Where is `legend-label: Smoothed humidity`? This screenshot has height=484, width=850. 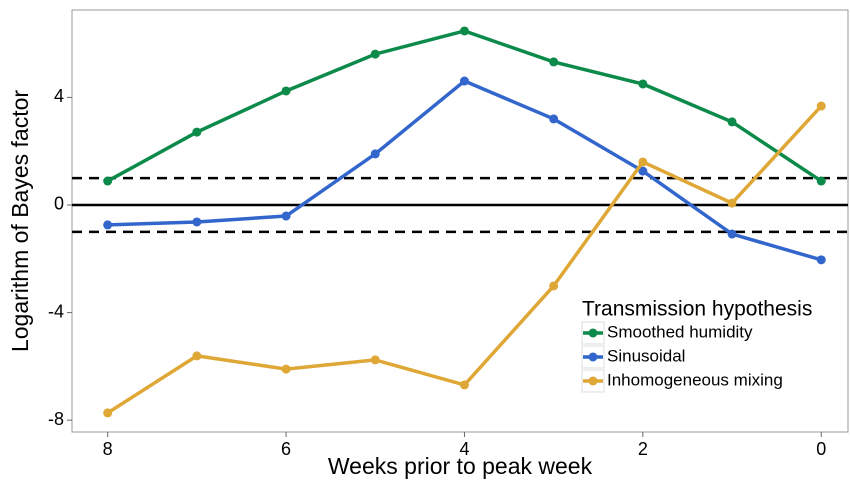 legend-label: Smoothed humidity is located at coordinates (680, 331).